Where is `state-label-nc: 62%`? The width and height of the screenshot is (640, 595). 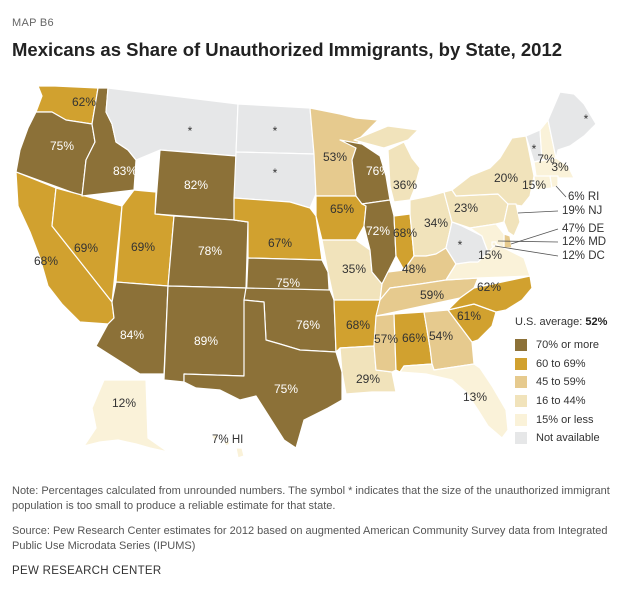
state-label-nc: 62% is located at coordinates (489, 287).